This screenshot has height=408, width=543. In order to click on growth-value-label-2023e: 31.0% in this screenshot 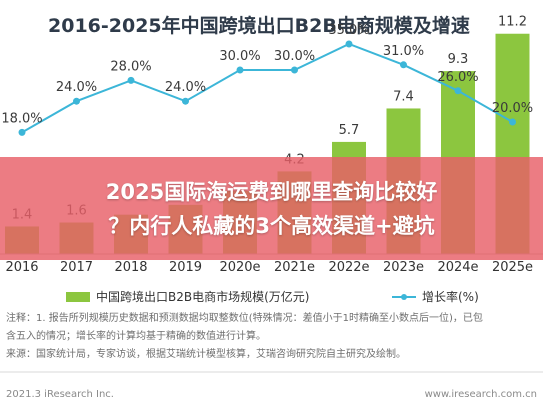, I will do `click(403, 51)`.